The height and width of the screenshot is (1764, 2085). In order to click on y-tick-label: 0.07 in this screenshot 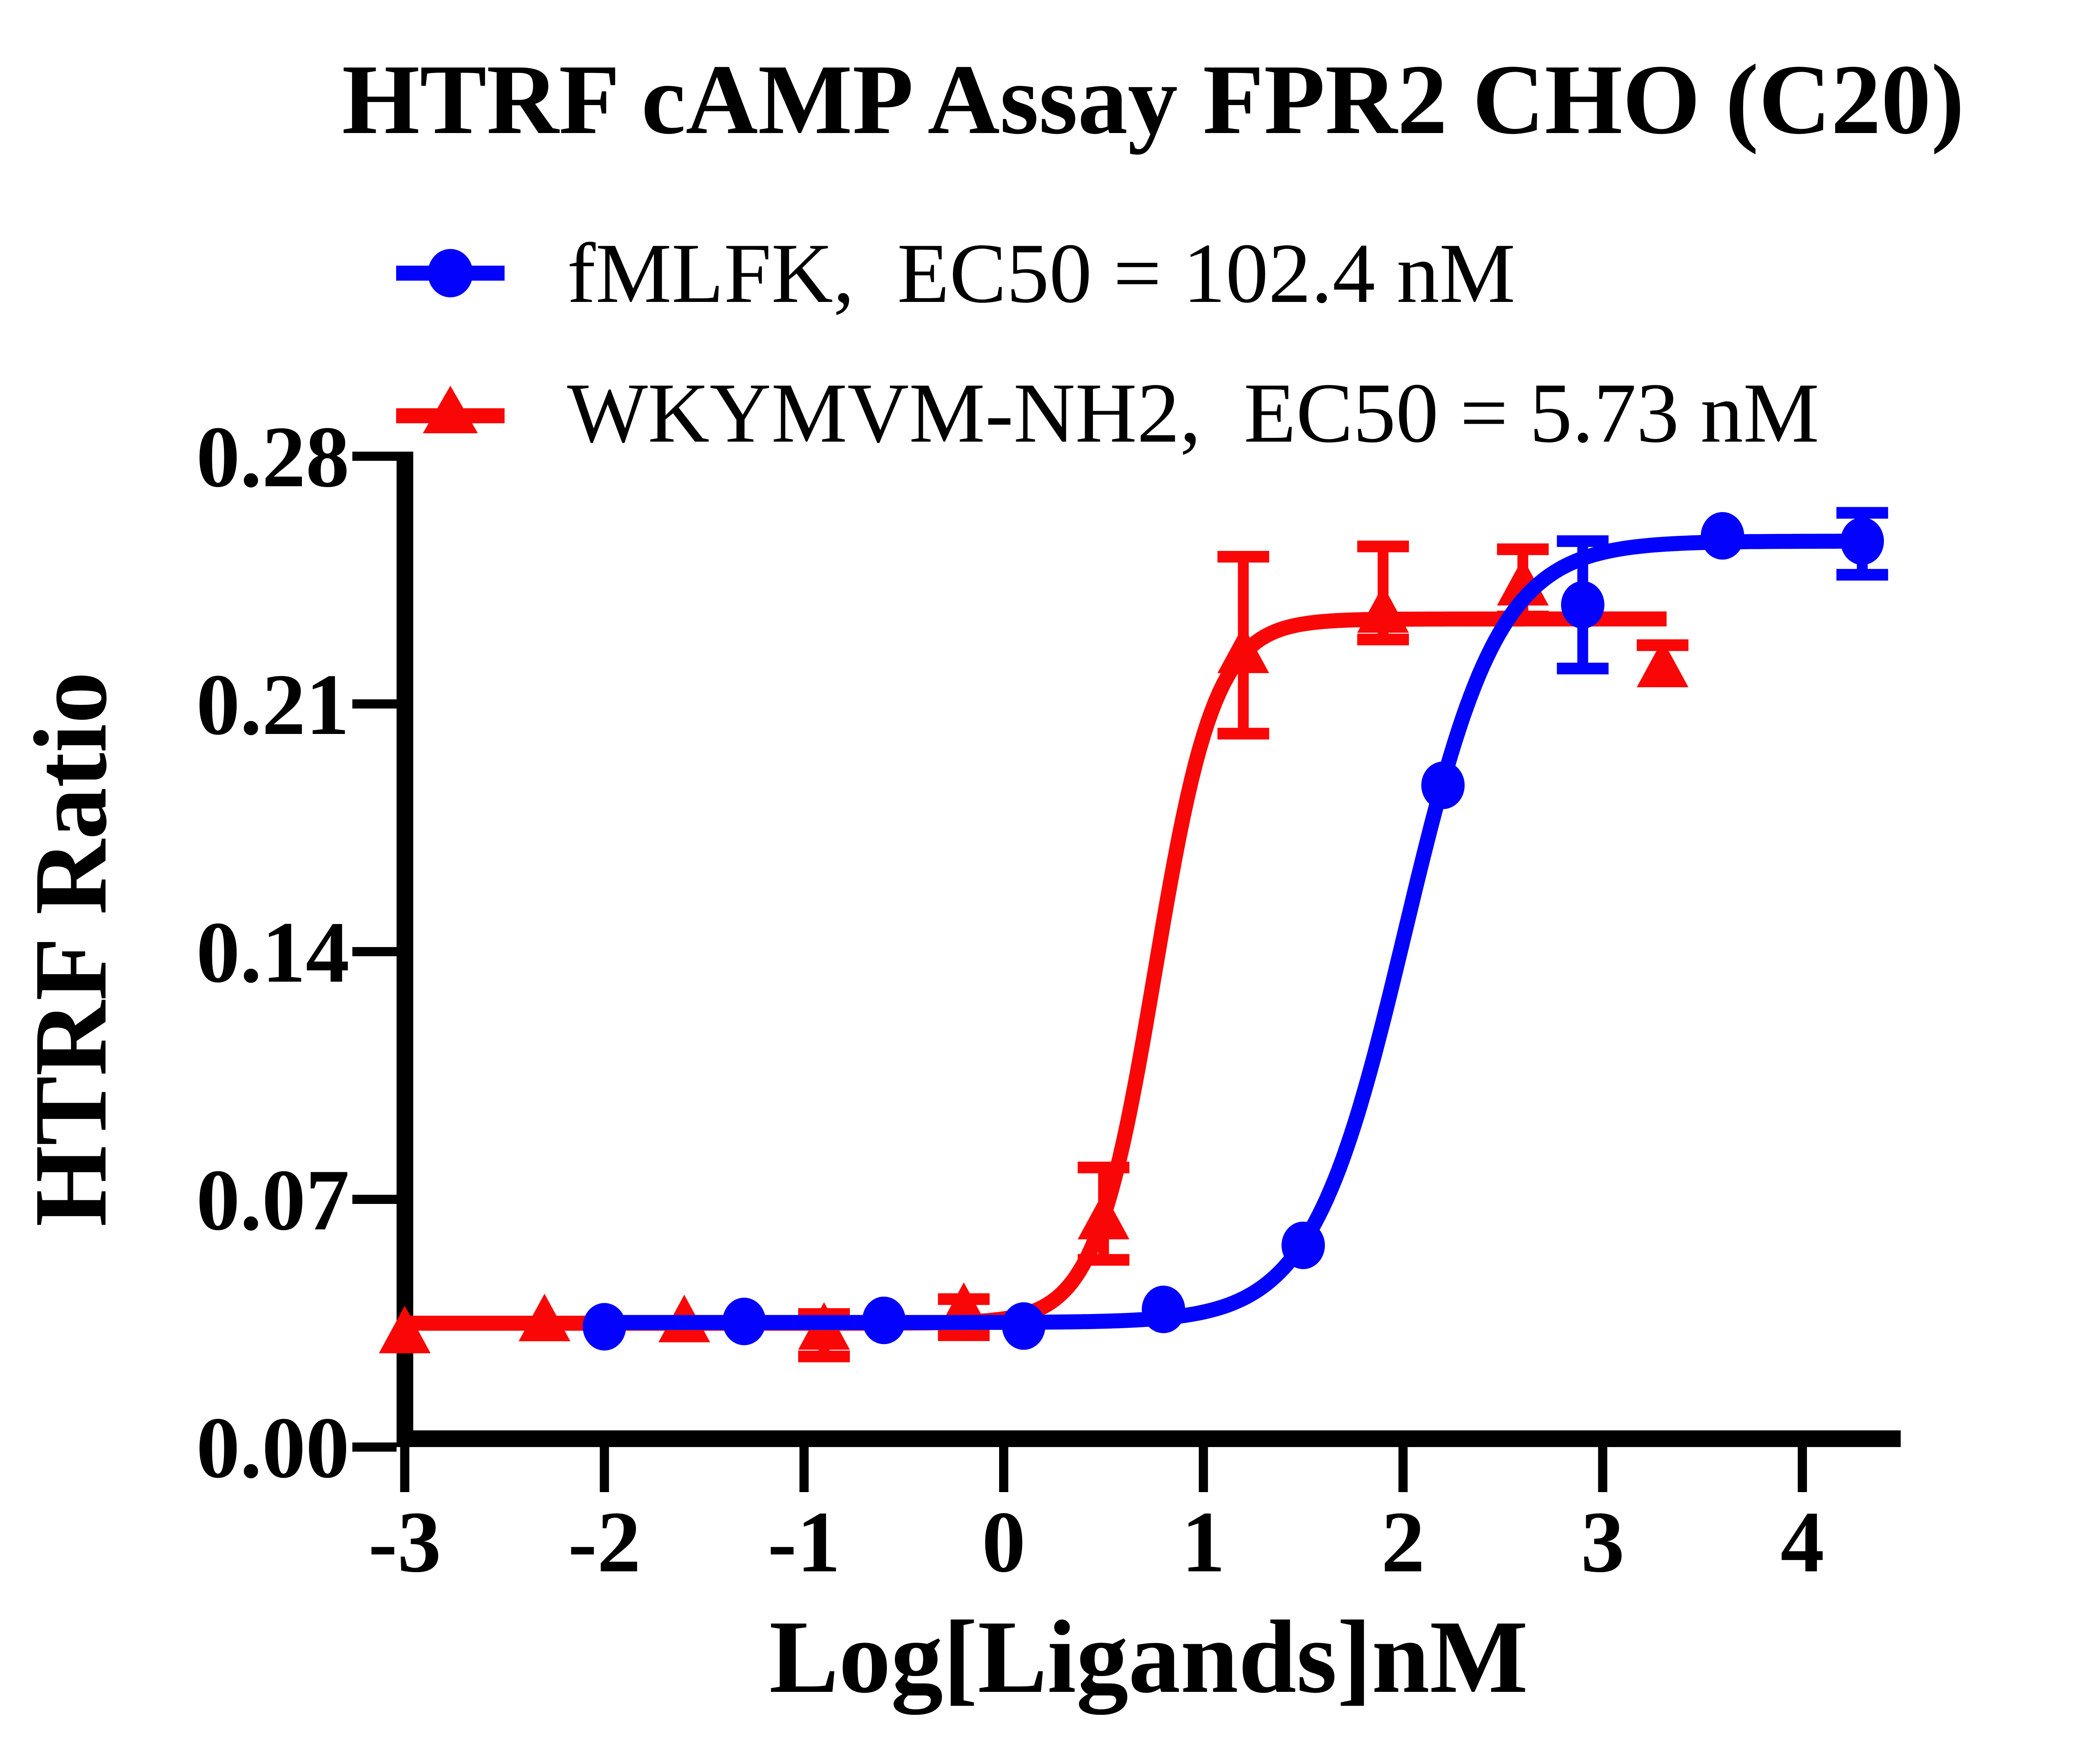, I will do `click(273, 1200)`.